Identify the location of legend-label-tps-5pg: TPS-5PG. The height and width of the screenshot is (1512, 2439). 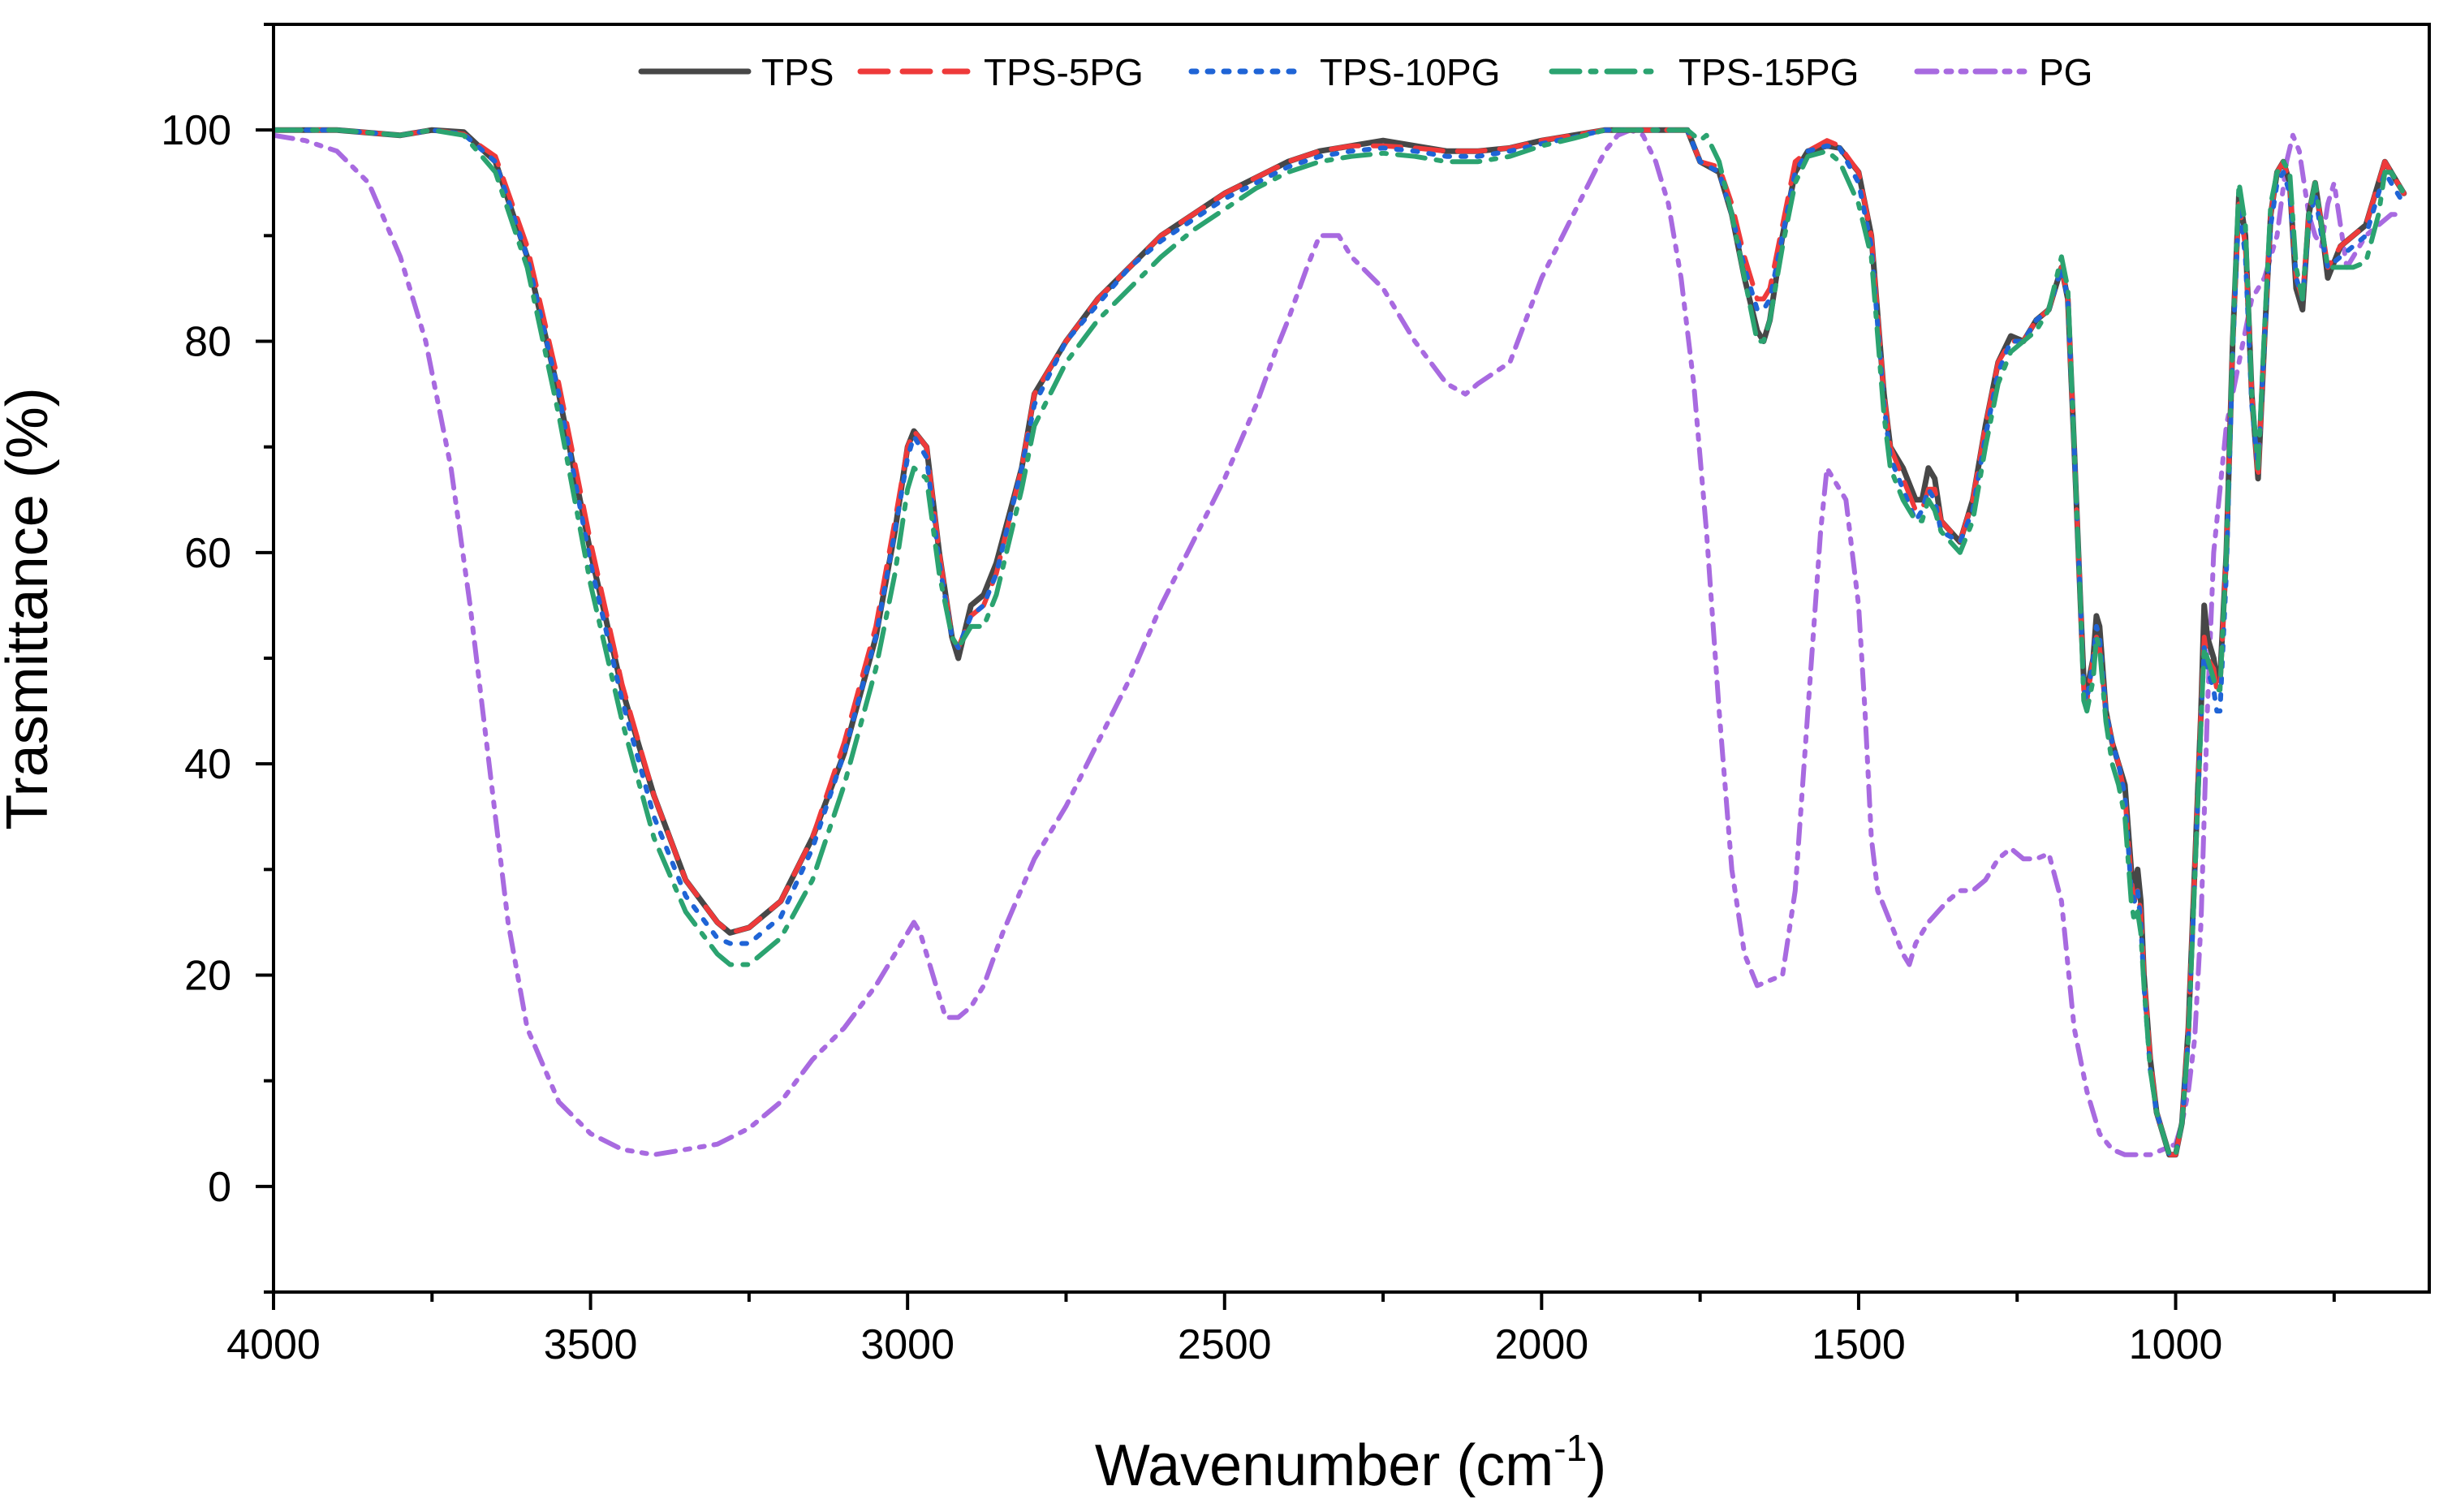
(1064, 72).